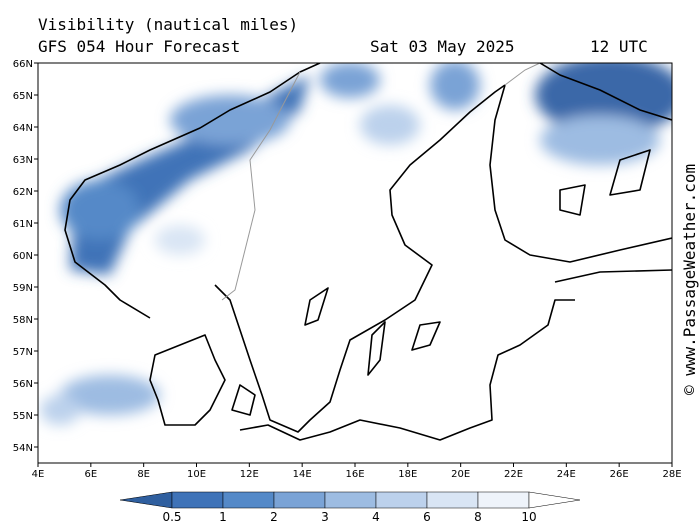  I want to click on watermark: © www.PassageWeather.com, so click(689, 279).